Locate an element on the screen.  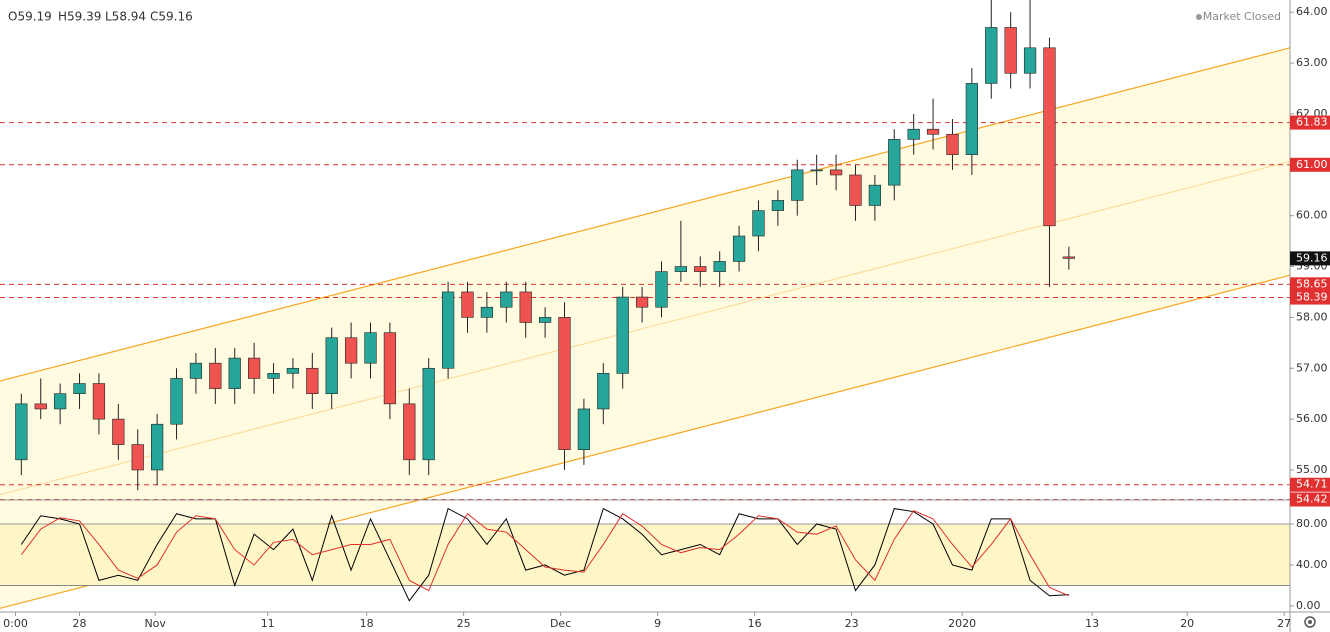
y-tick-label: 0.00 is located at coordinates (1308, 605).